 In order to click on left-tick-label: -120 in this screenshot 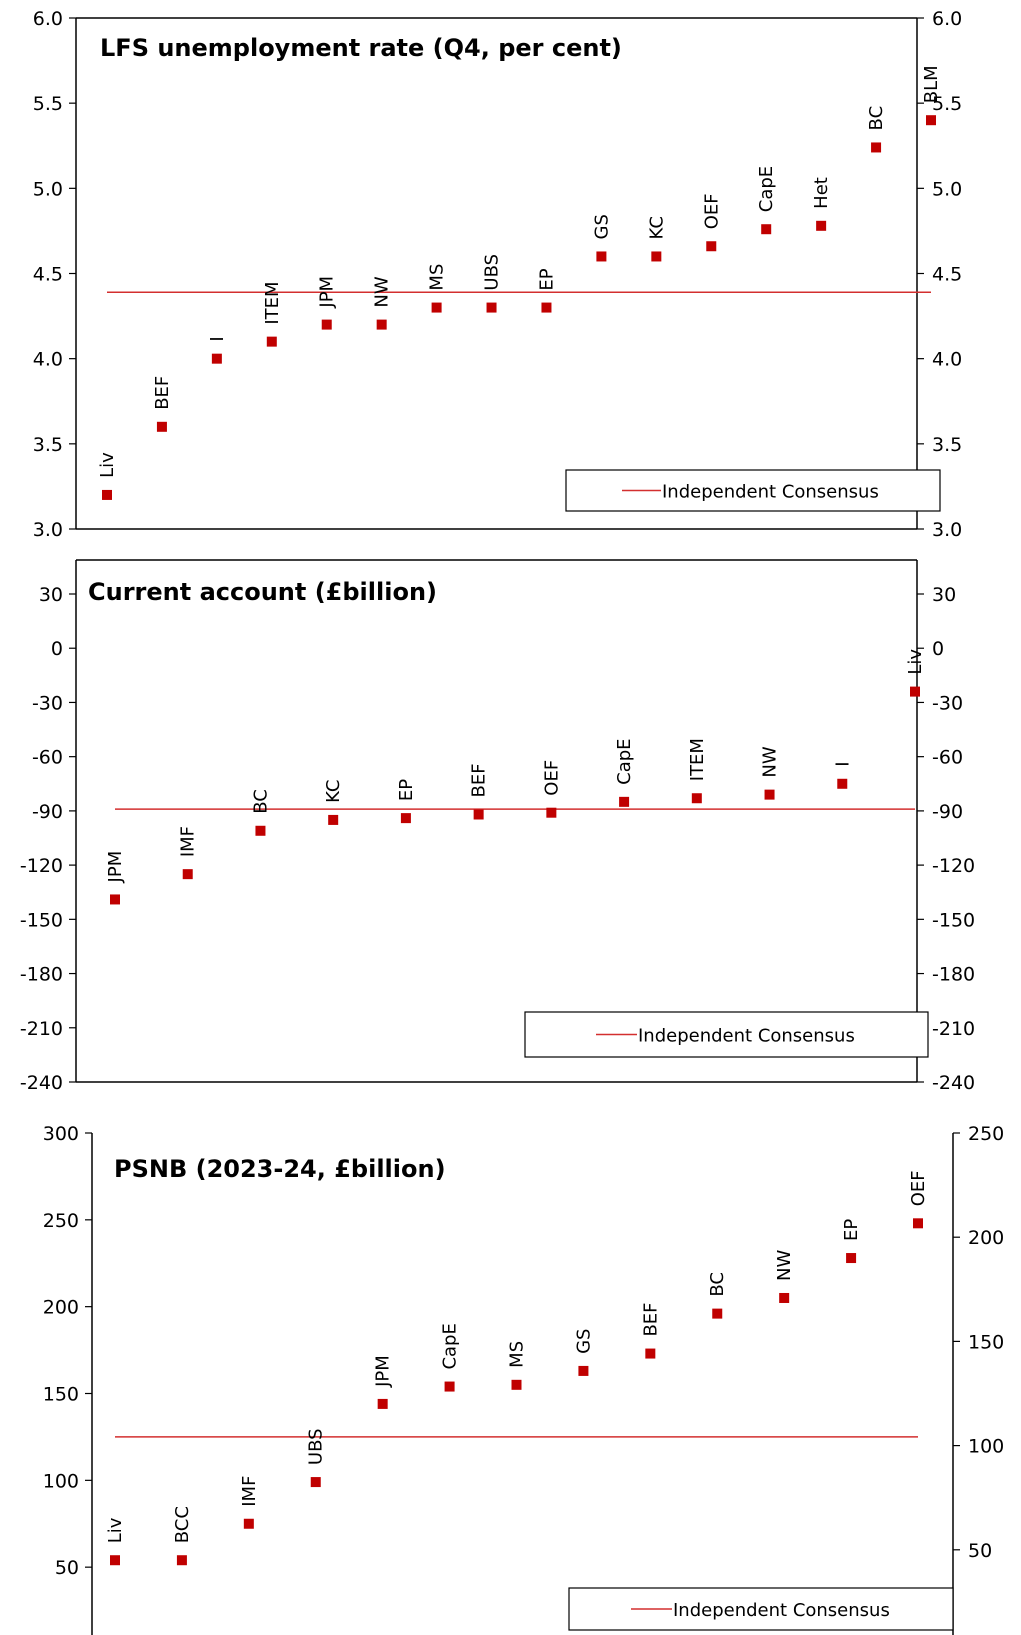, I will do `click(41, 866)`.